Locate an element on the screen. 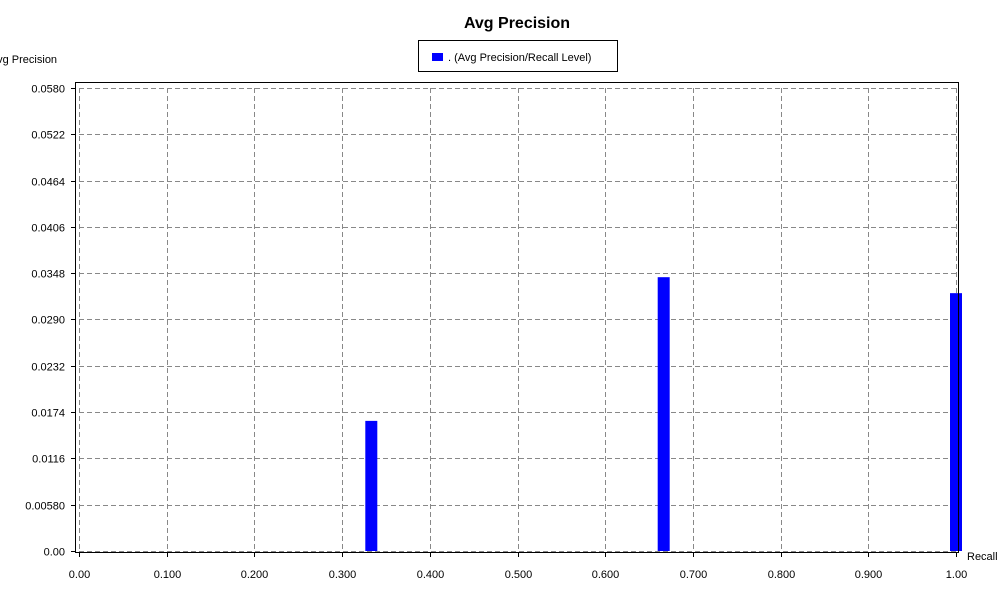 The image size is (1000, 600). legend-box is located at coordinates (518, 56).